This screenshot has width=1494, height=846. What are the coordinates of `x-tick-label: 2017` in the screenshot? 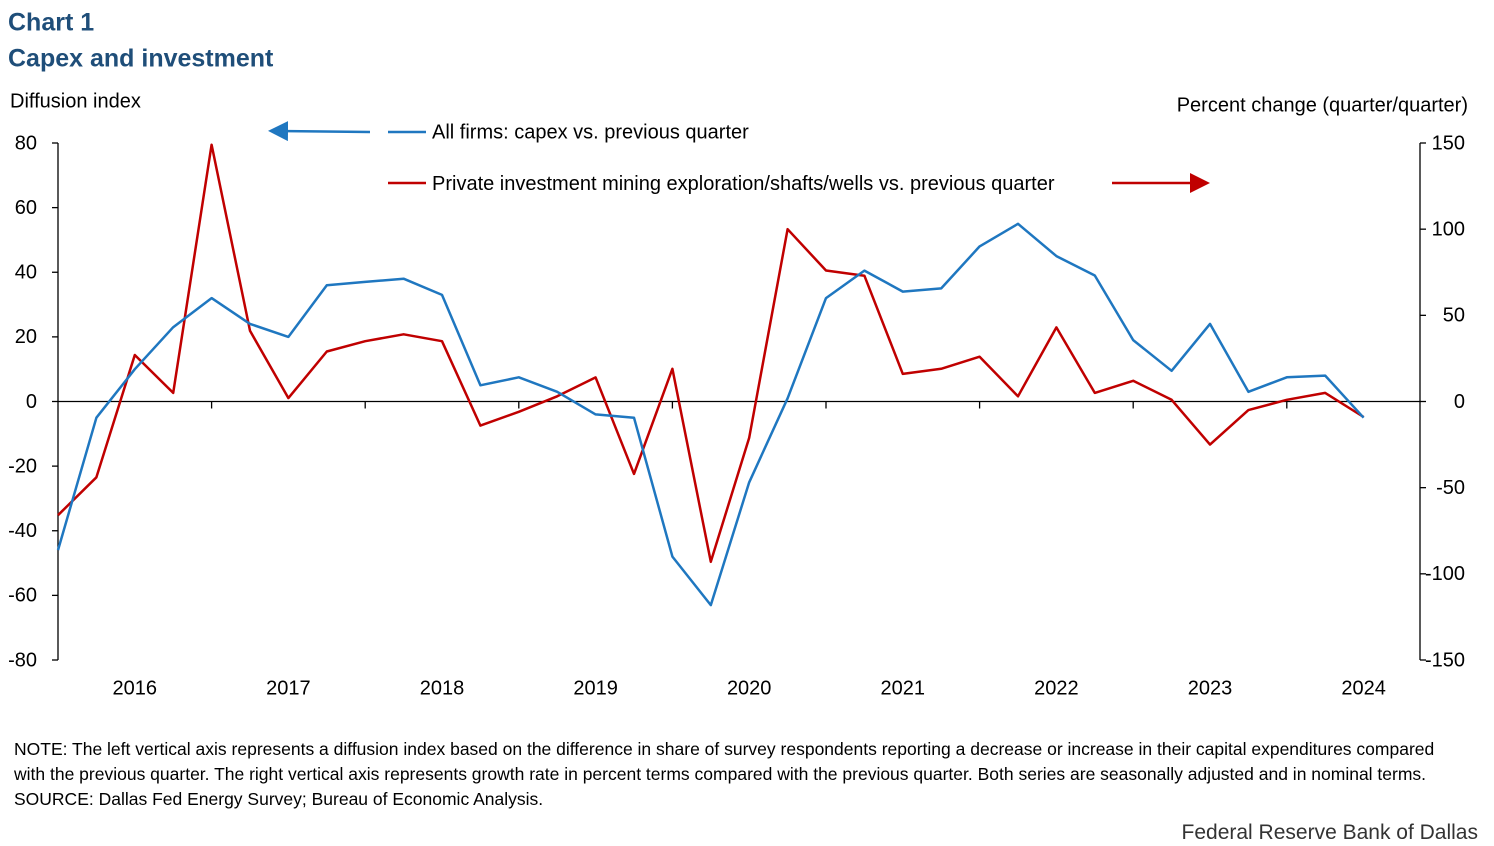 It's located at (288, 688).